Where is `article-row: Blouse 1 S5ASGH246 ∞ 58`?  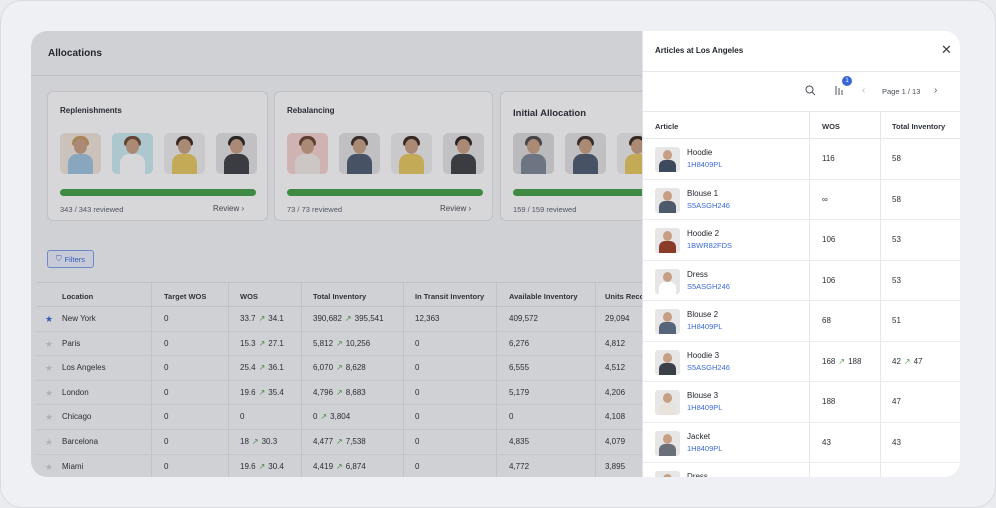 article-row: Blouse 1 S5ASGH246 ∞ 58 is located at coordinates (801, 200).